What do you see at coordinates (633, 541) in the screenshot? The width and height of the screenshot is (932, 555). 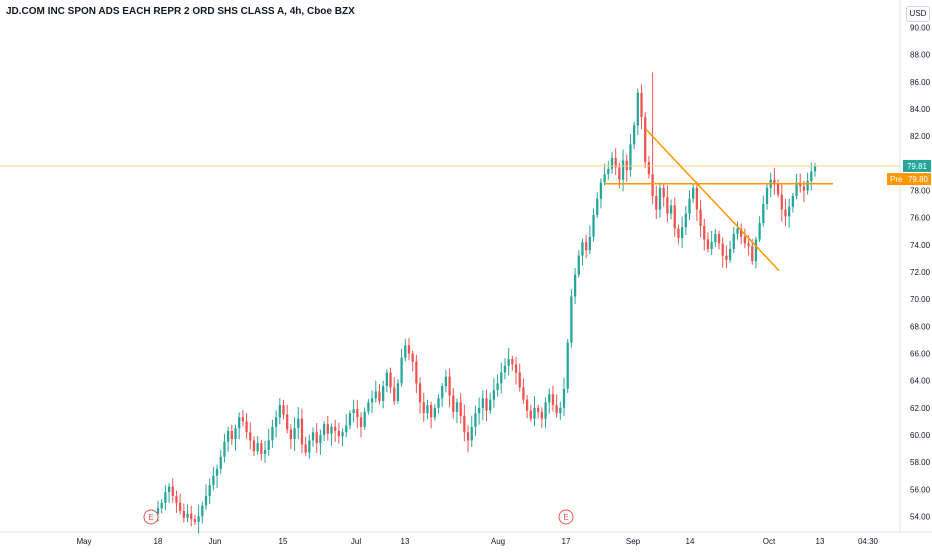 I see `x-tick-label: Sep` at bounding box center [633, 541].